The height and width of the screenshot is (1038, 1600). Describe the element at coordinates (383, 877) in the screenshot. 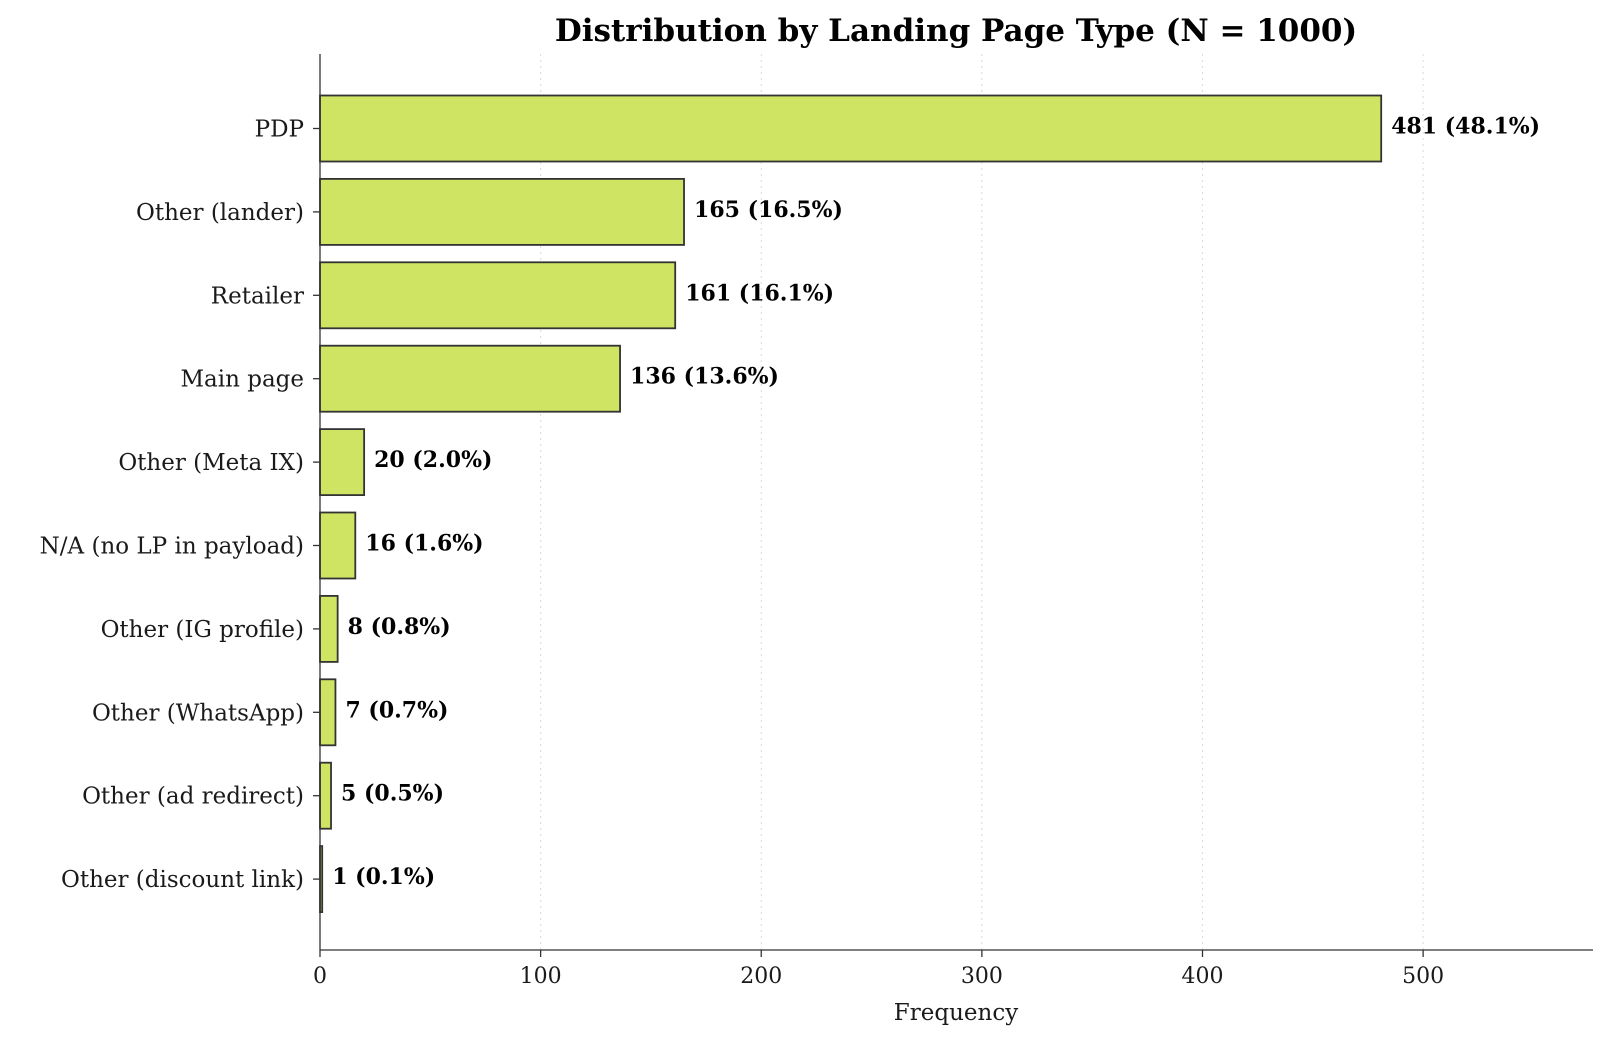

I see `data-label: 1 (0.1%)` at that location.